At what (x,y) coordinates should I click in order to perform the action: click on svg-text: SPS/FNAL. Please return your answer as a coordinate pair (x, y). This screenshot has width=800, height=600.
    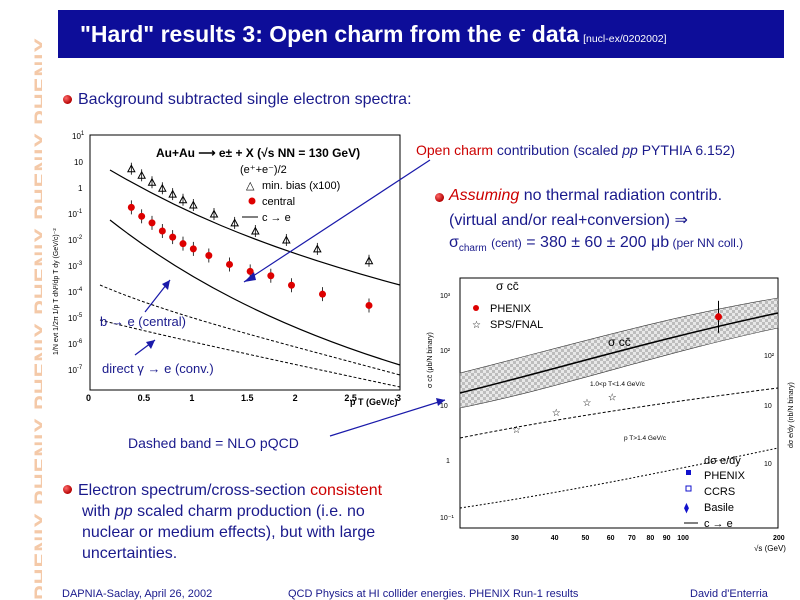
    Looking at the image, I should click on (516, 325).